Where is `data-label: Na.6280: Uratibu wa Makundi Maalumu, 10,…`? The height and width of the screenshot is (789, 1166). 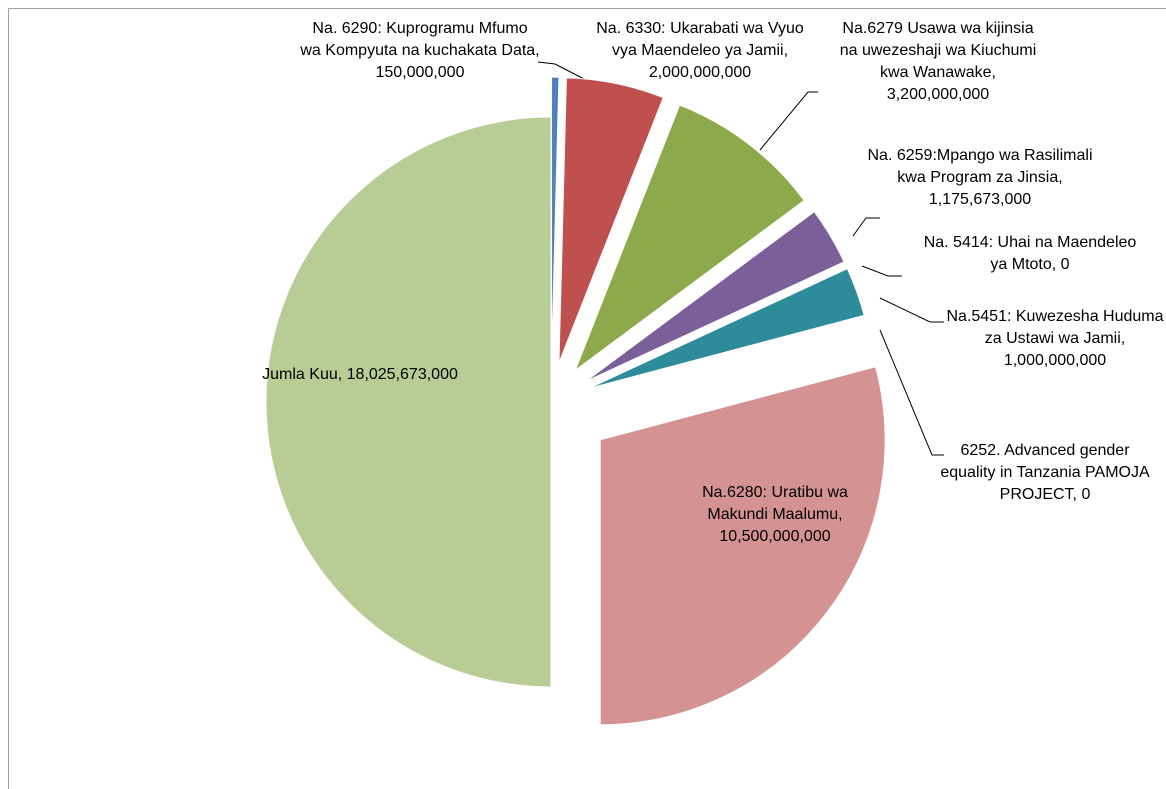 data-label: Na.6280: Uratibu wa Makundi Maalumu, 10,… is located at coordinates (775, 515).